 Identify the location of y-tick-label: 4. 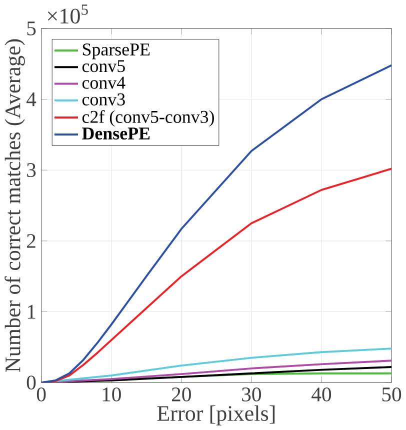
(31, 99).